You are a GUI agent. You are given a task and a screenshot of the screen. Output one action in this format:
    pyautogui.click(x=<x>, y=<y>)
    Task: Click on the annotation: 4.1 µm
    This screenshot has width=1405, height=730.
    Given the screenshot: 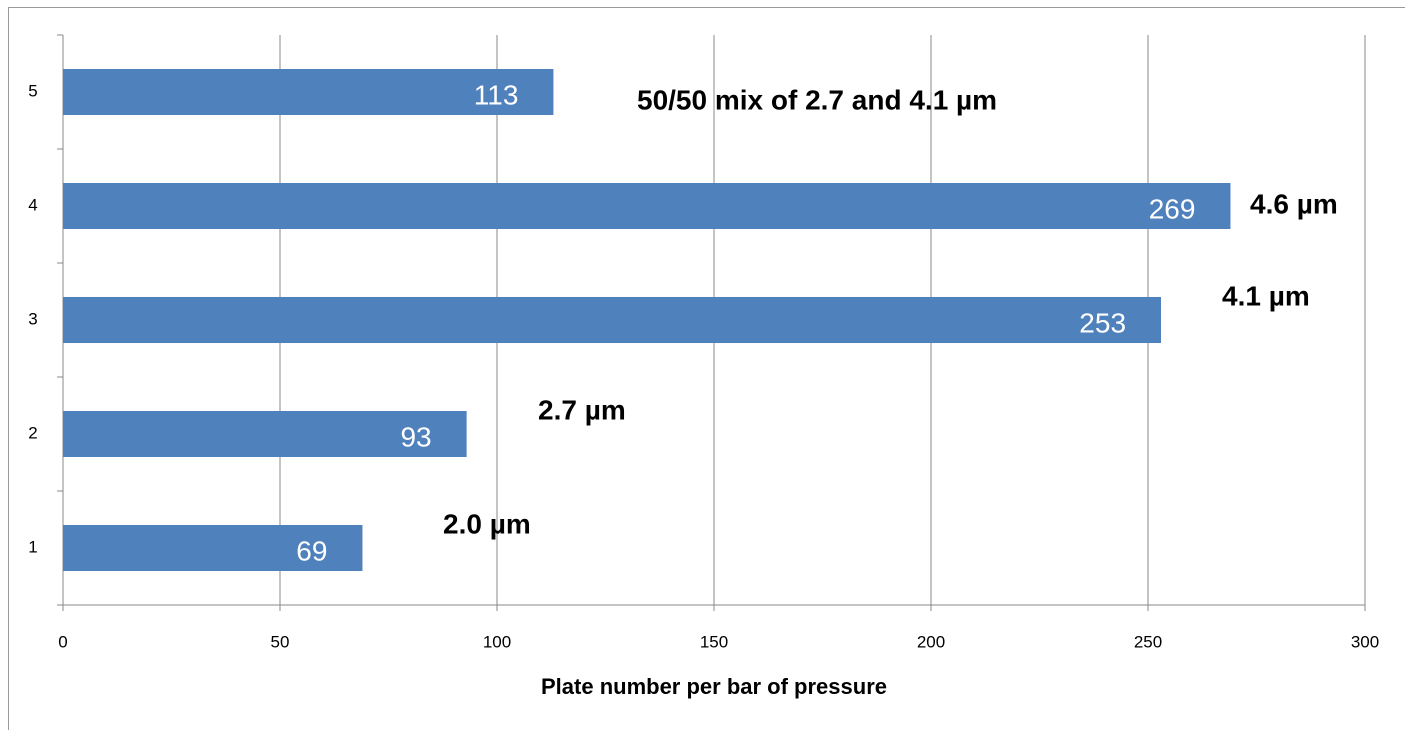 What is the action you would take?
    pyautogui.click(x=1266, y=295)
    